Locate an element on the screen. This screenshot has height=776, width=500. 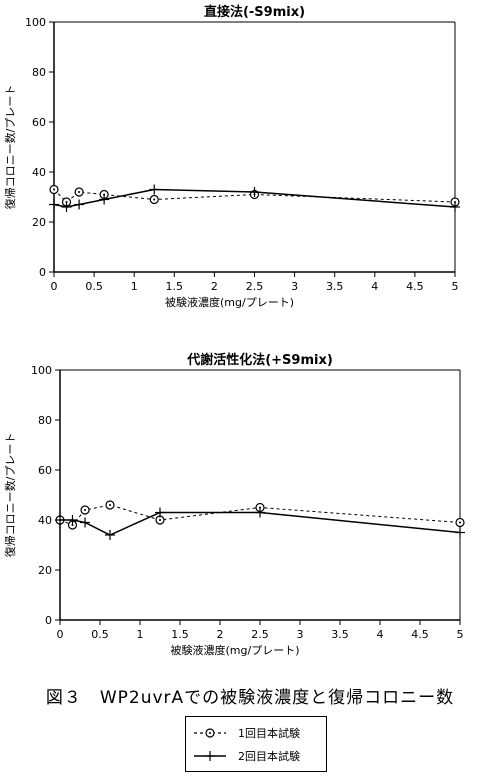
legend: 1回目本試験 2回目本試験 is located at coordinates (256, 744).